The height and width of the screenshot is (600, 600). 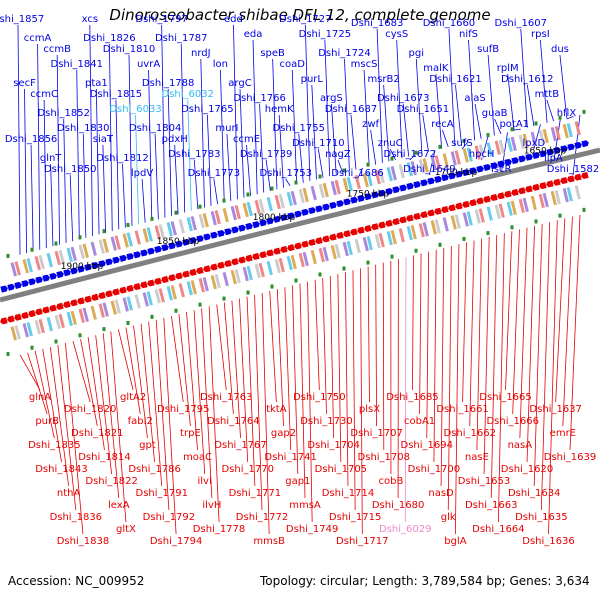 I want to click on gene-label: Dshi_1662, so click(x=469, y=433).